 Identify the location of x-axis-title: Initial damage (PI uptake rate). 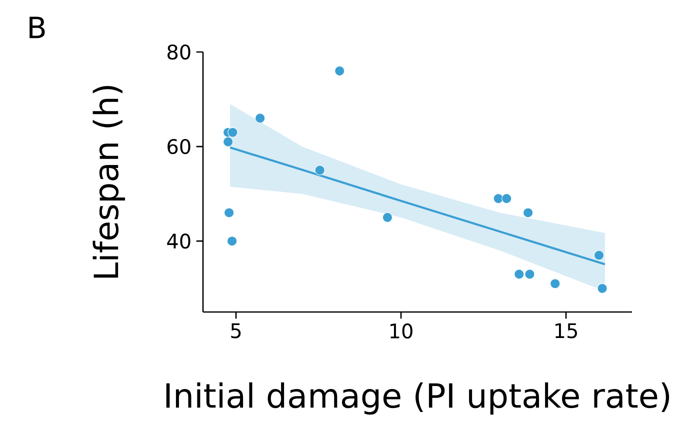
(418, 398).